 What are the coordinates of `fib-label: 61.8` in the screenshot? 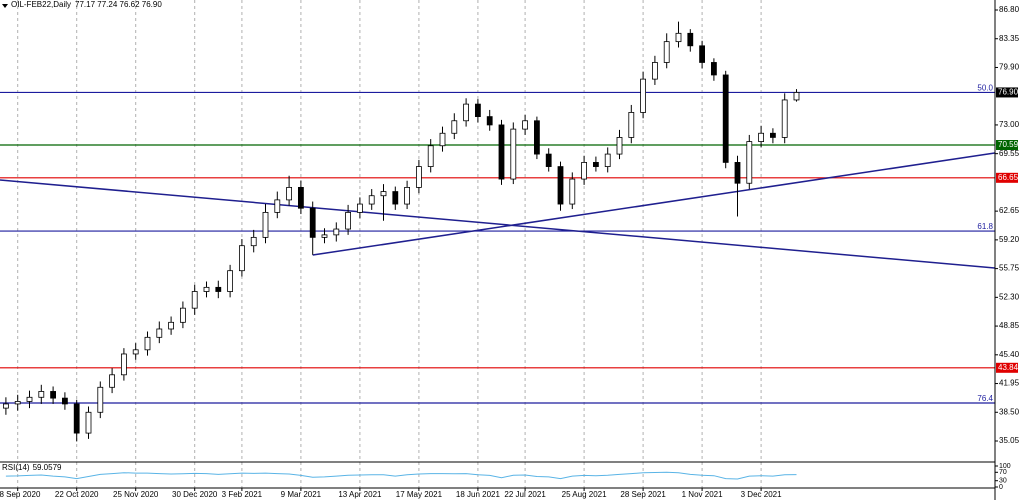 It's located at (985, 226).